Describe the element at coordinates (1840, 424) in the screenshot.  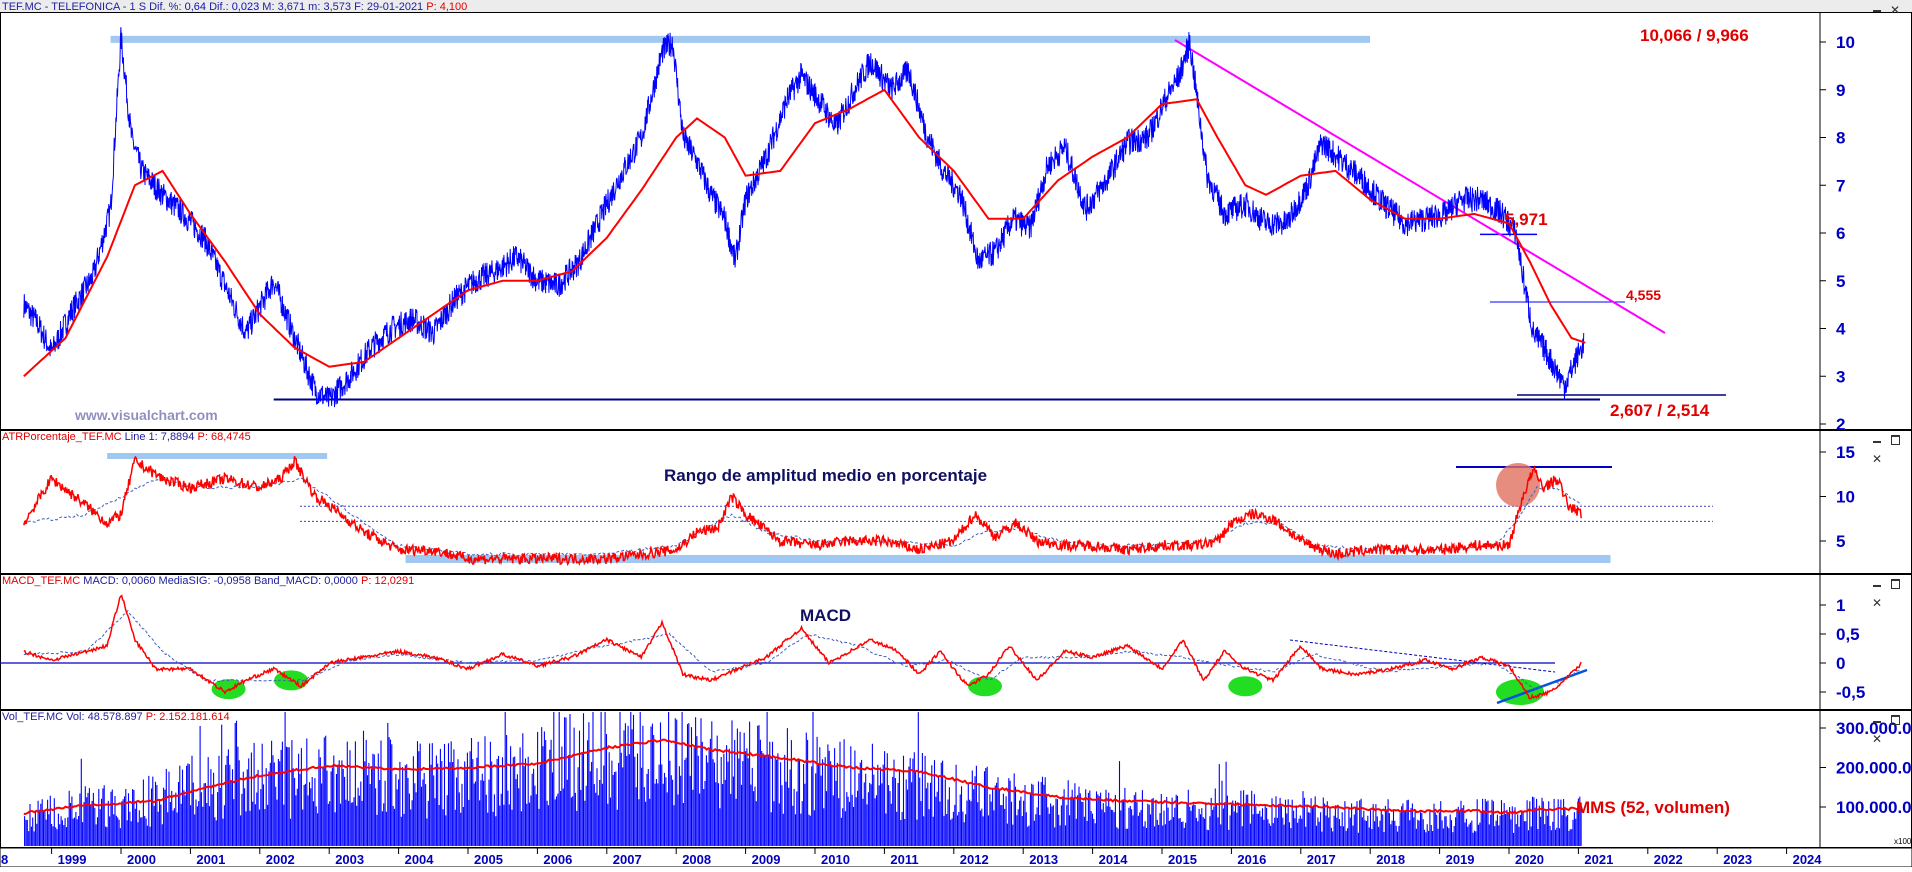
I see `price-y-tick-label: 2` at that location.